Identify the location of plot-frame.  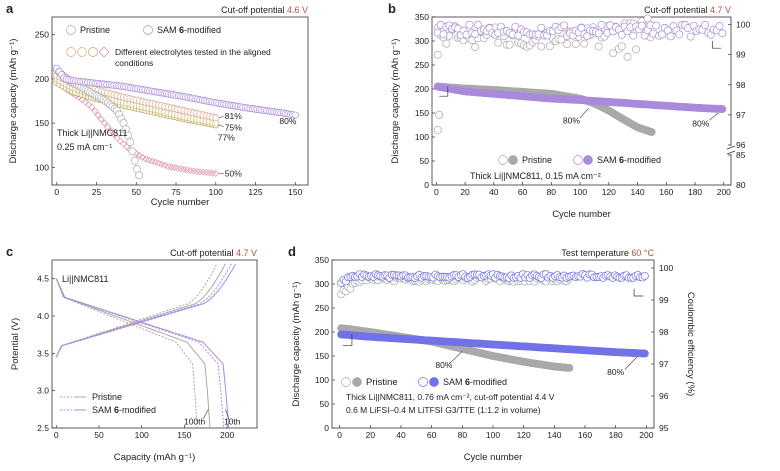
(154, 344).